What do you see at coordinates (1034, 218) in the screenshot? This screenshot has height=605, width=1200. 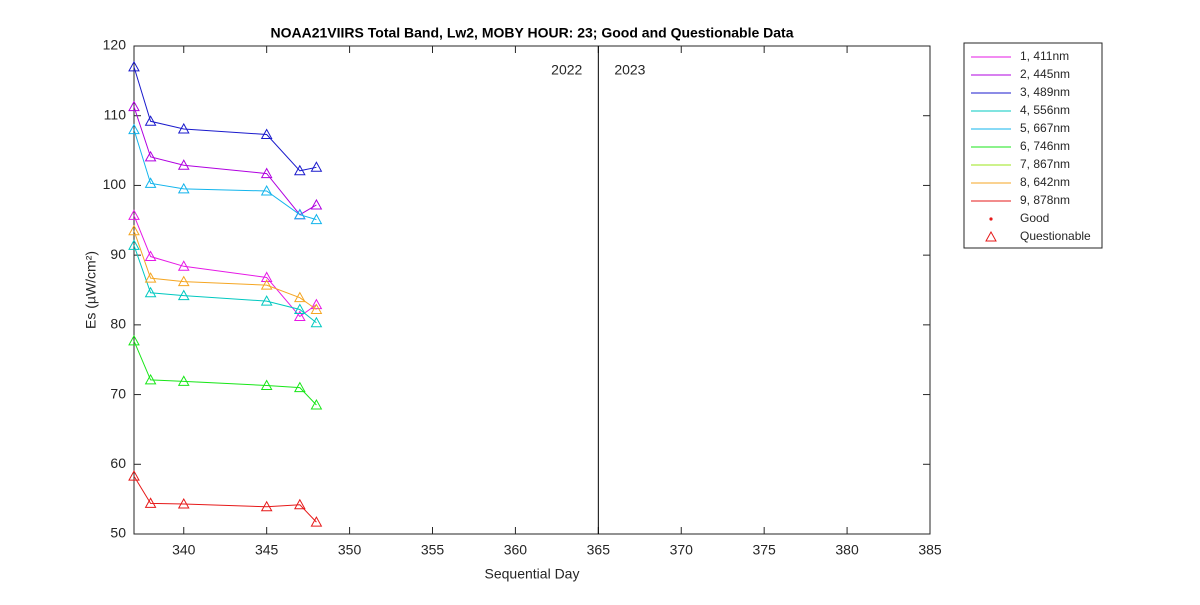 I see `legend-label: Good` at bounding box center [1034, 218].